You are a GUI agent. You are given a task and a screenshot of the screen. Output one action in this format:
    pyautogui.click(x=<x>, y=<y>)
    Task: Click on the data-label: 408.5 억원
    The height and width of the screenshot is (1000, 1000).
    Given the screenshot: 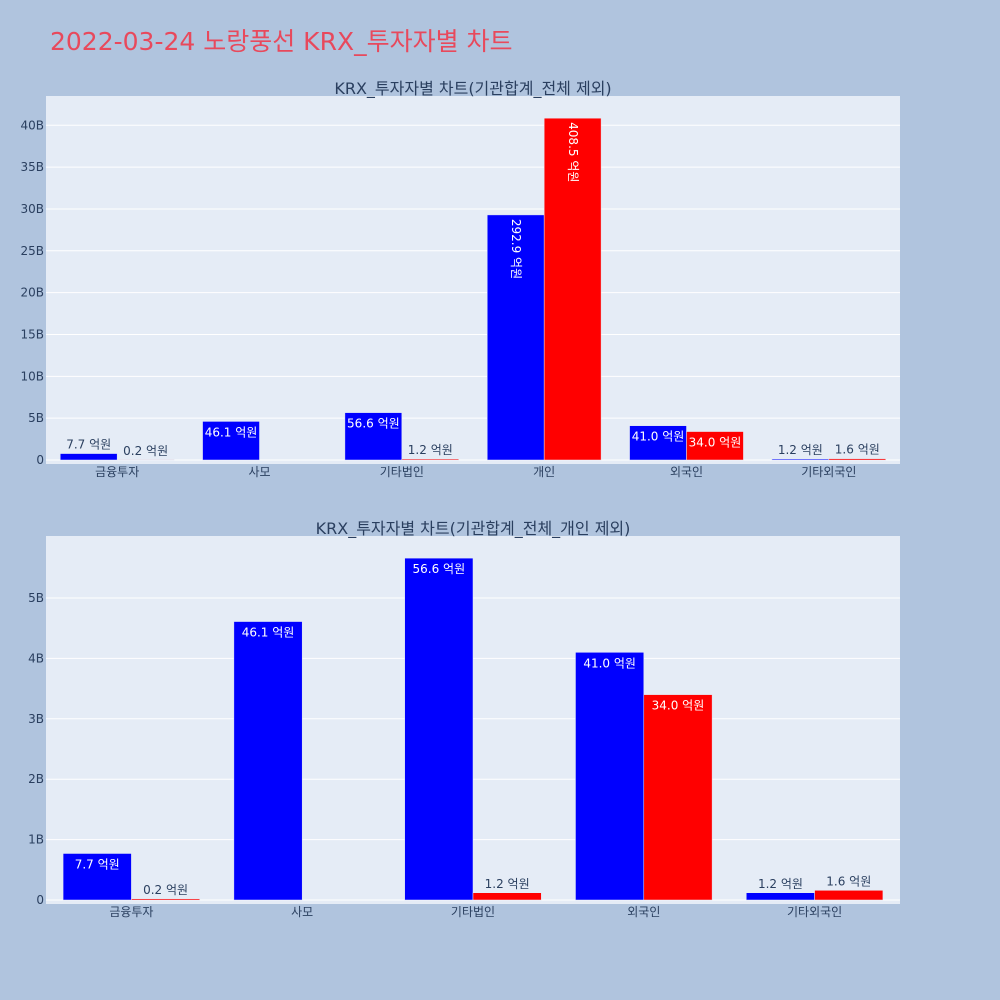 What is the action you would take?
    pyautogui.click(x=573, y=152)
    